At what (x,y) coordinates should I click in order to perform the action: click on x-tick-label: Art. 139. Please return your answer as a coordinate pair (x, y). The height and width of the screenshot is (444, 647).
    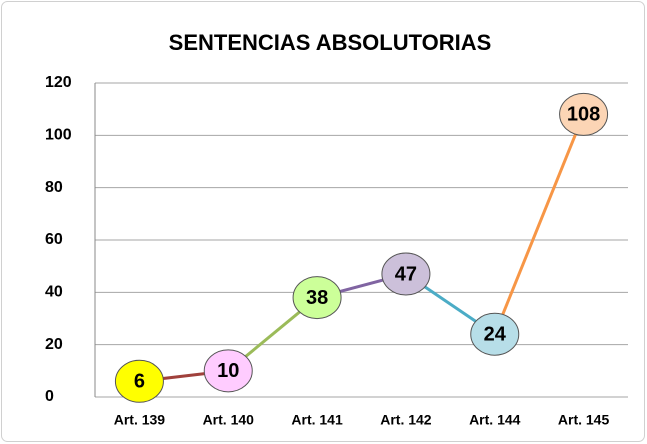
    Looking at the image, I should click on (140, 420).